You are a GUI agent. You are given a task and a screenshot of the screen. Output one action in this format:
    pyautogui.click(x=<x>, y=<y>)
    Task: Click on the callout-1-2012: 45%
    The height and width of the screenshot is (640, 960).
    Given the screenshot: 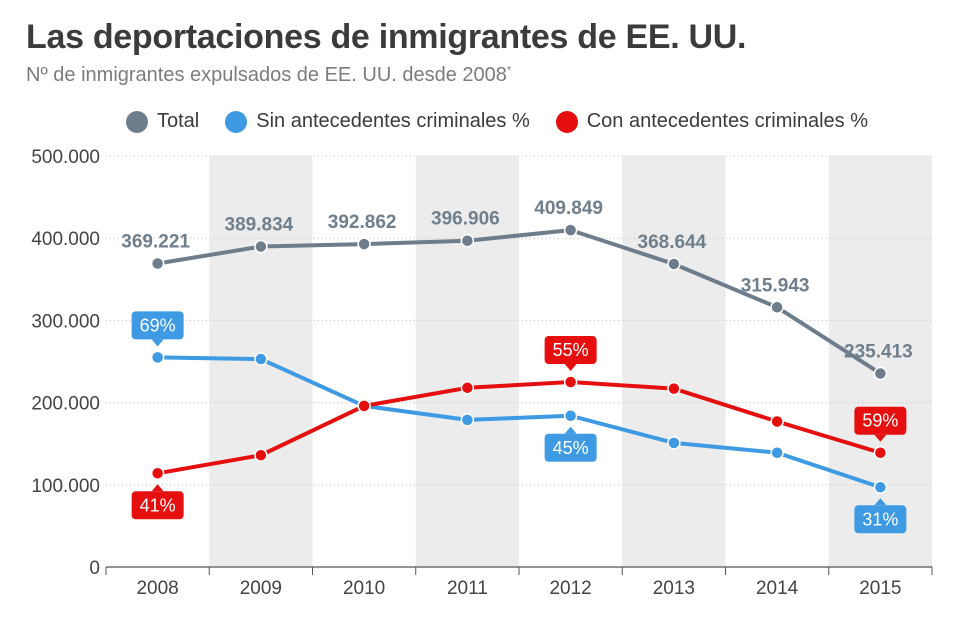 What is the action you would take?
    pyautogui.click(x=570, y=444)
    